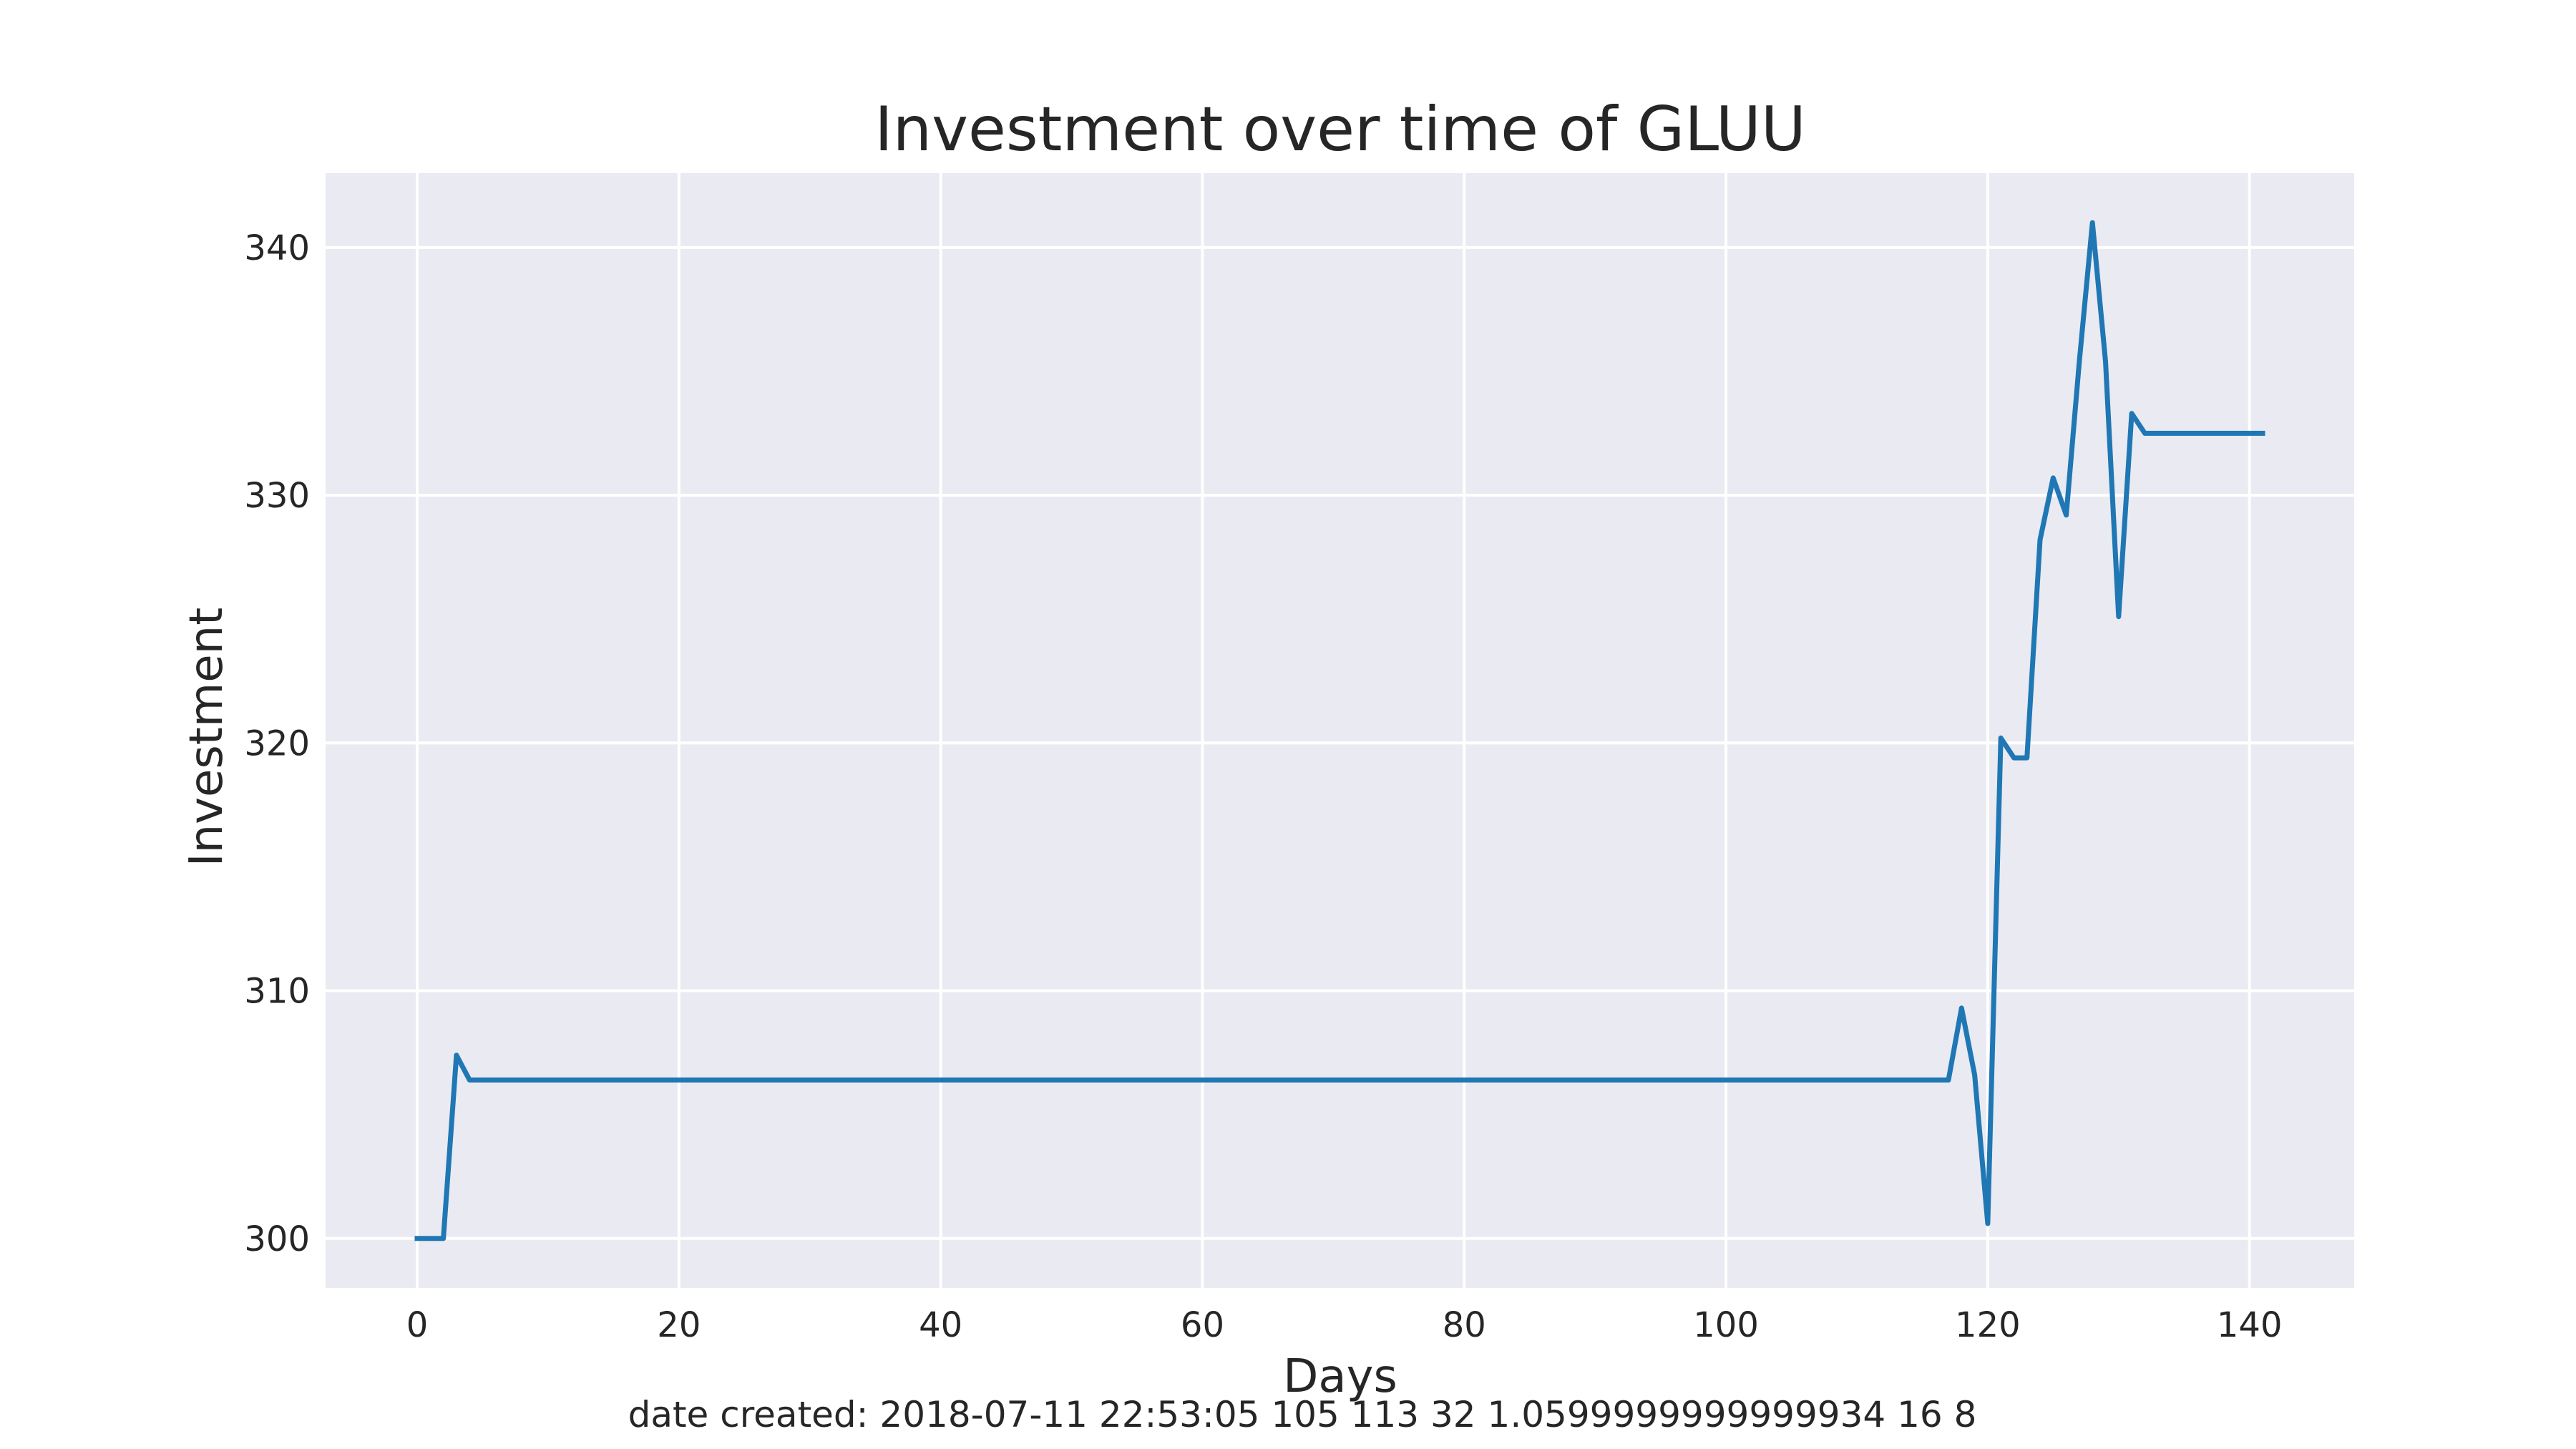  What do you see at coordinates (2250, 1325) in the screenshot?
I see `x-tick-label: 140` at bounding box center [2250, 1325].